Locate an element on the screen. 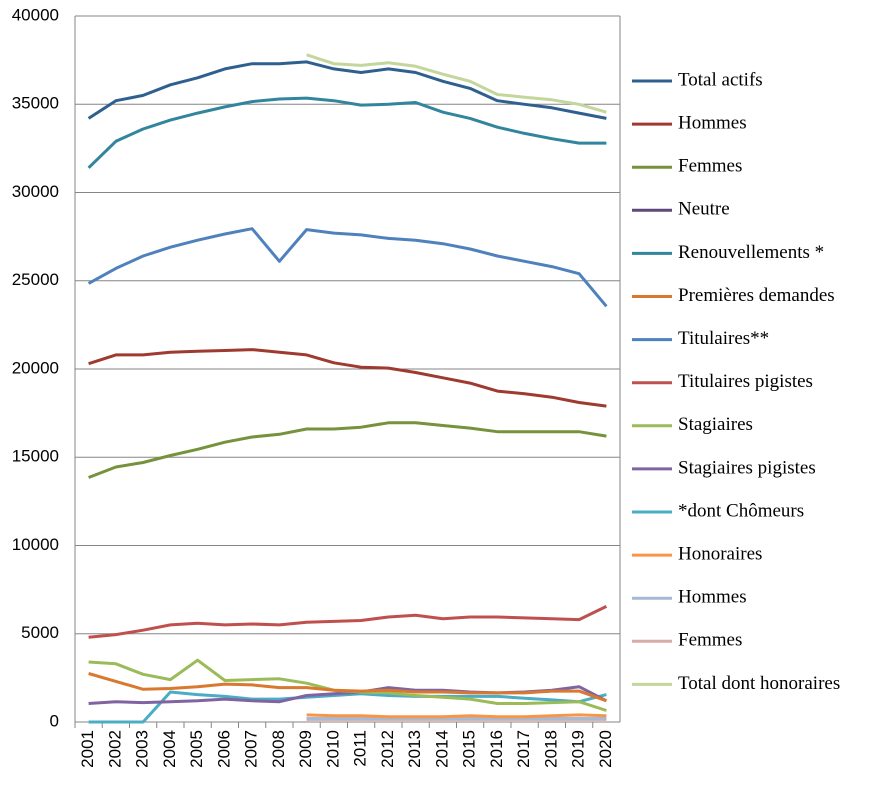  x-tick-label: 2007 is located at coordinates (251, 749).